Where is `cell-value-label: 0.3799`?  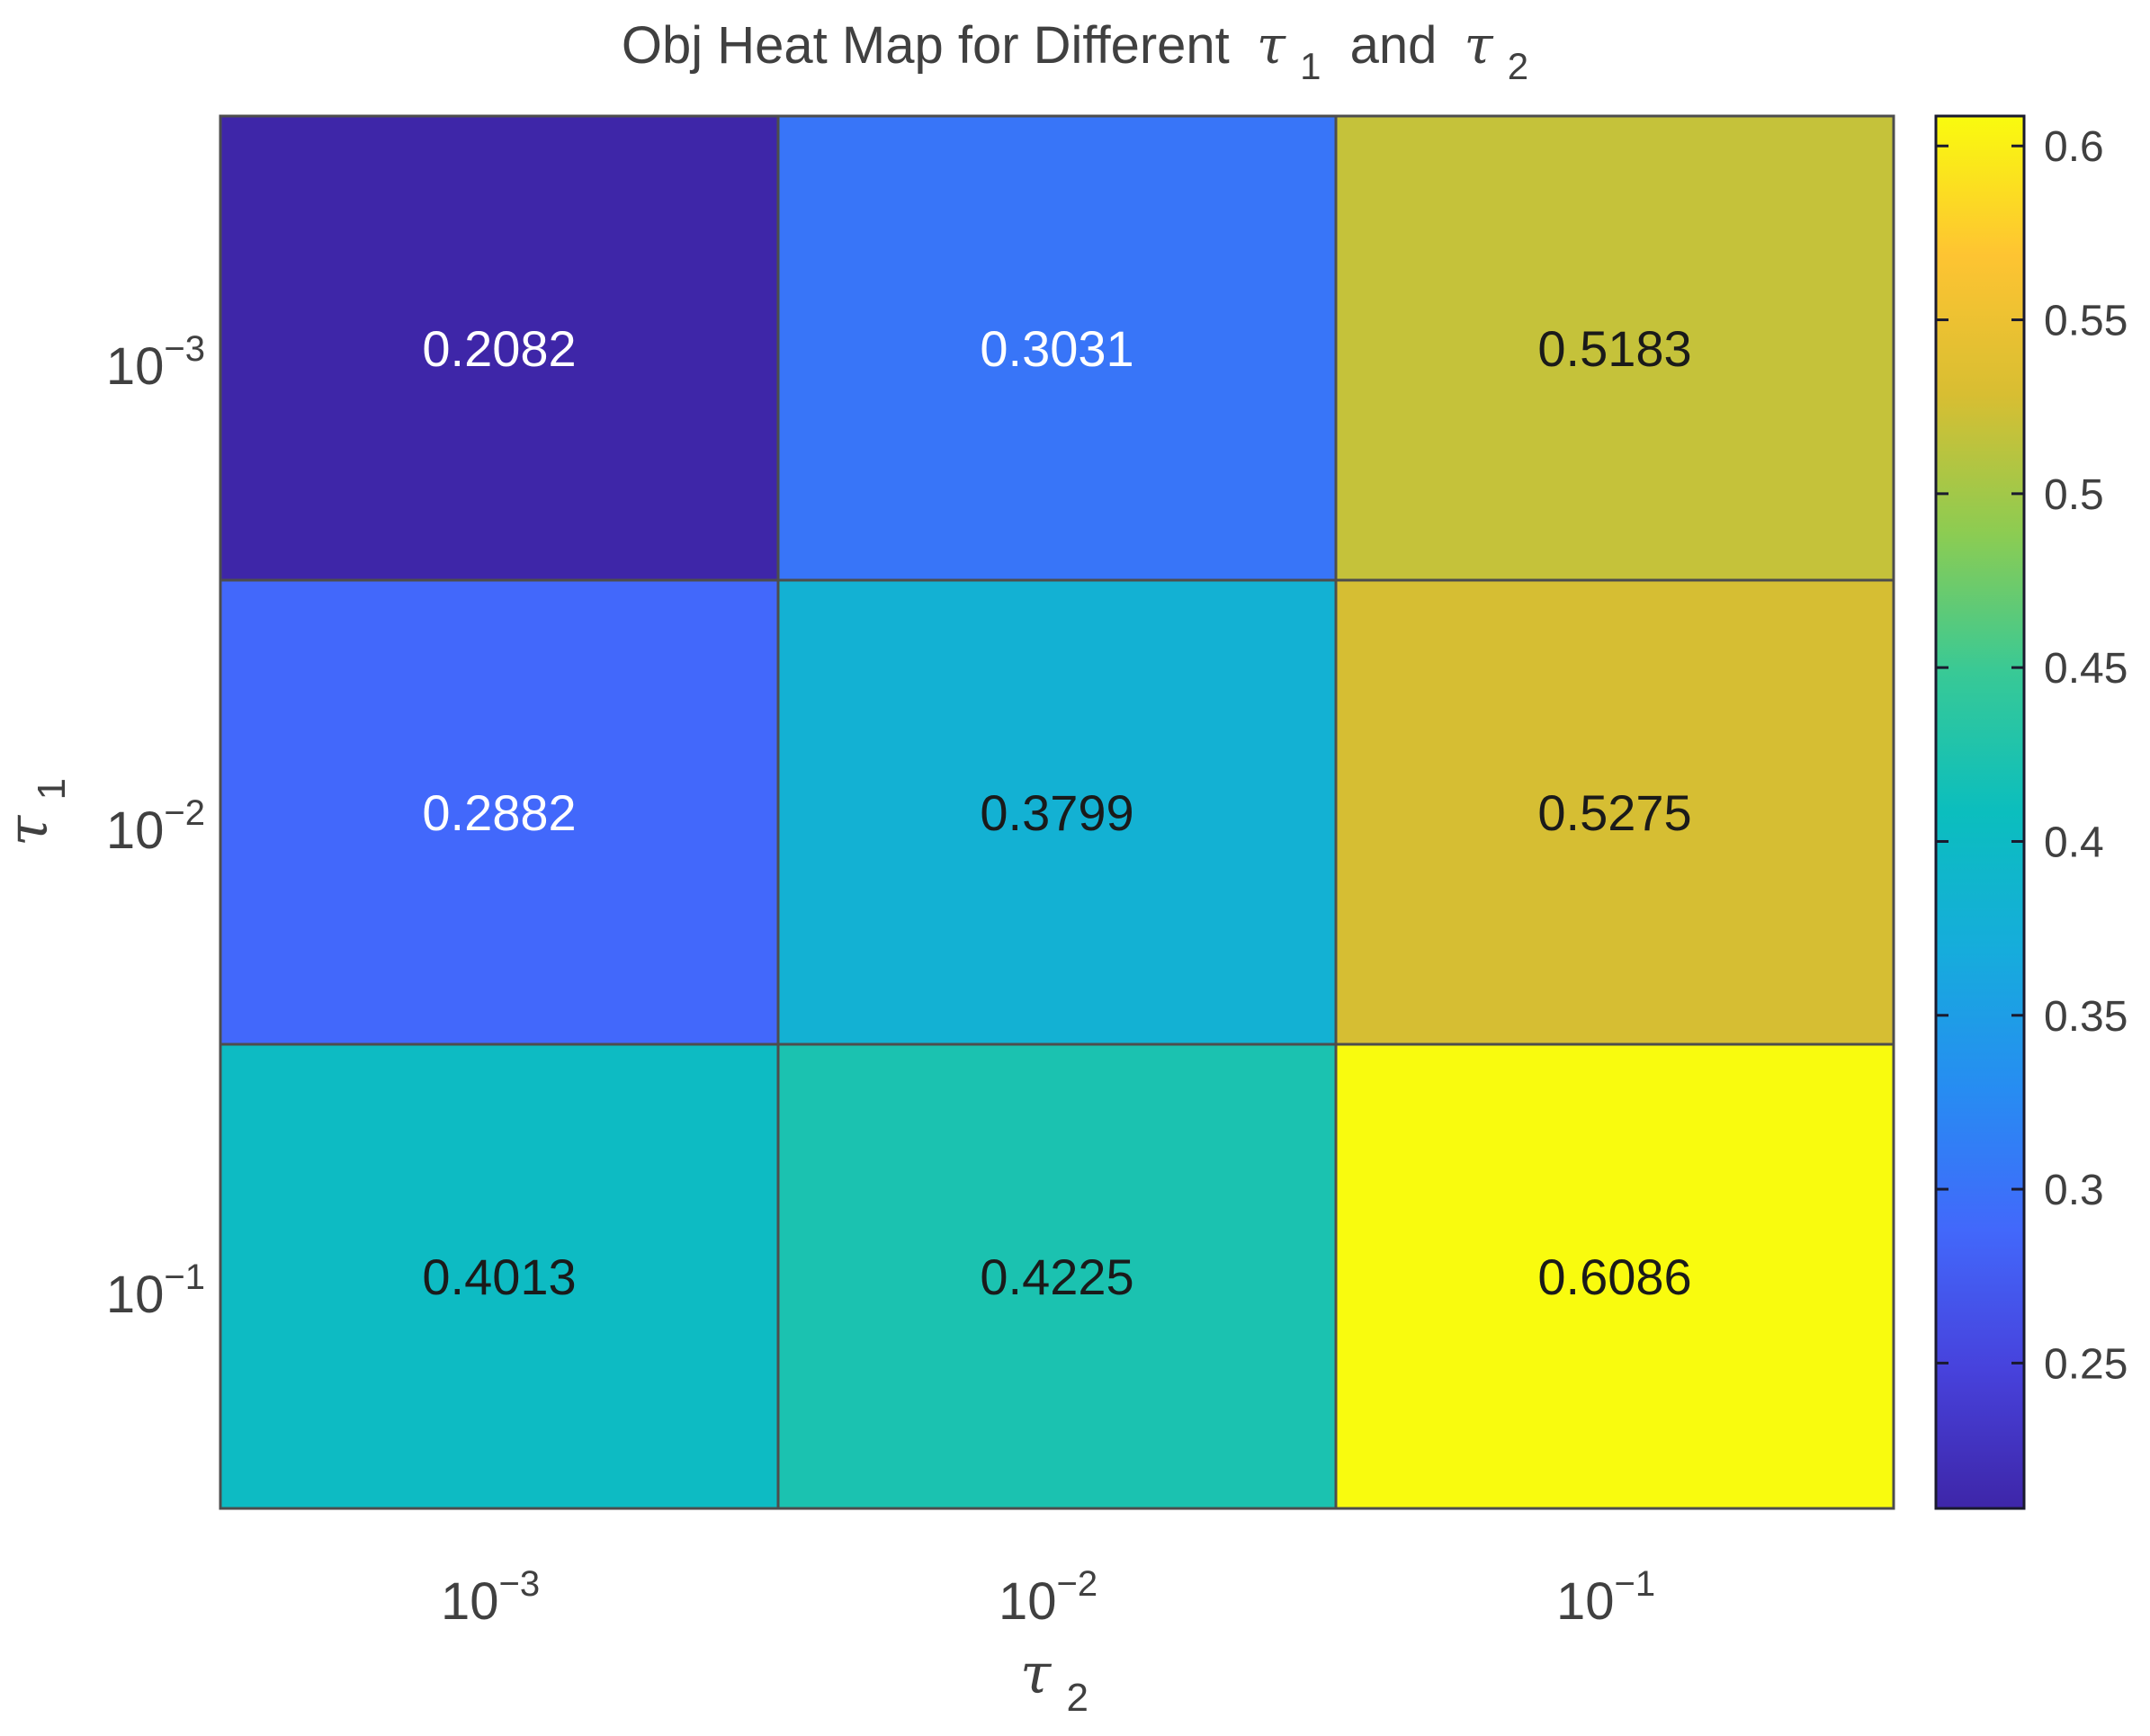
cell-value-label: 0.3799 is located at coordinates (1057, 812).